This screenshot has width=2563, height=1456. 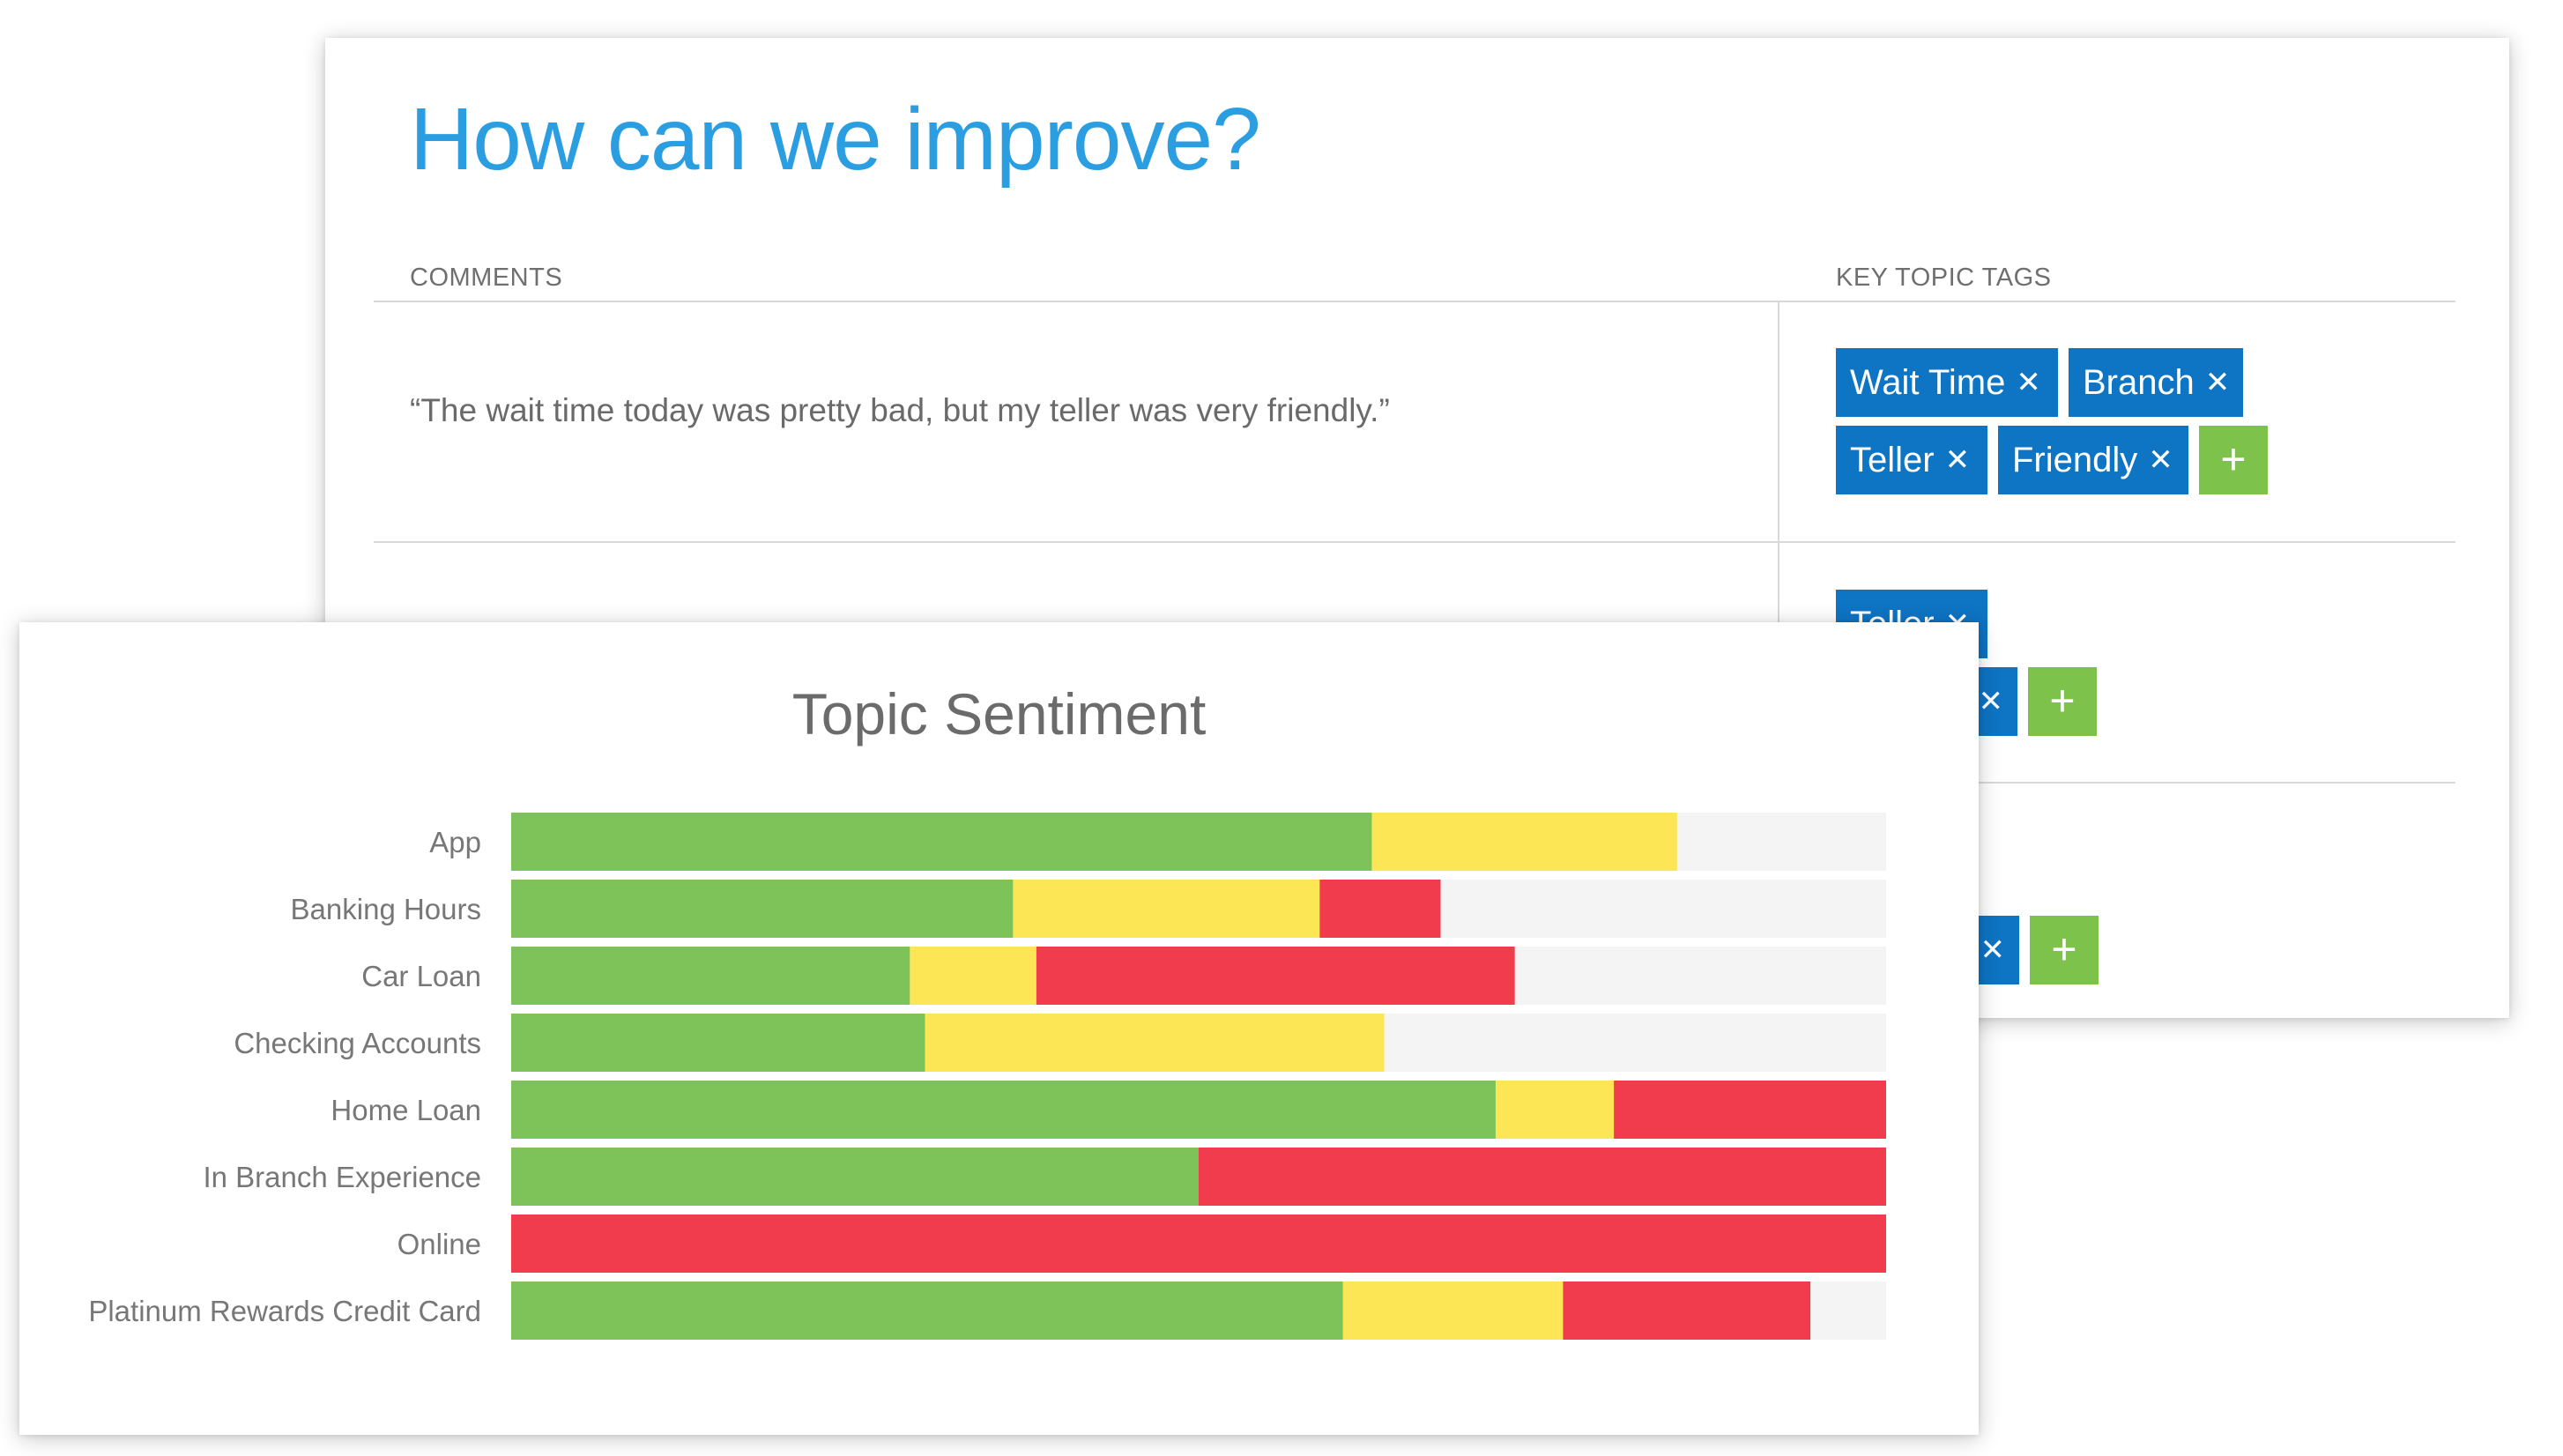 I want to click on topic-tag: Branch ✕, so click(x=2156, y=382).